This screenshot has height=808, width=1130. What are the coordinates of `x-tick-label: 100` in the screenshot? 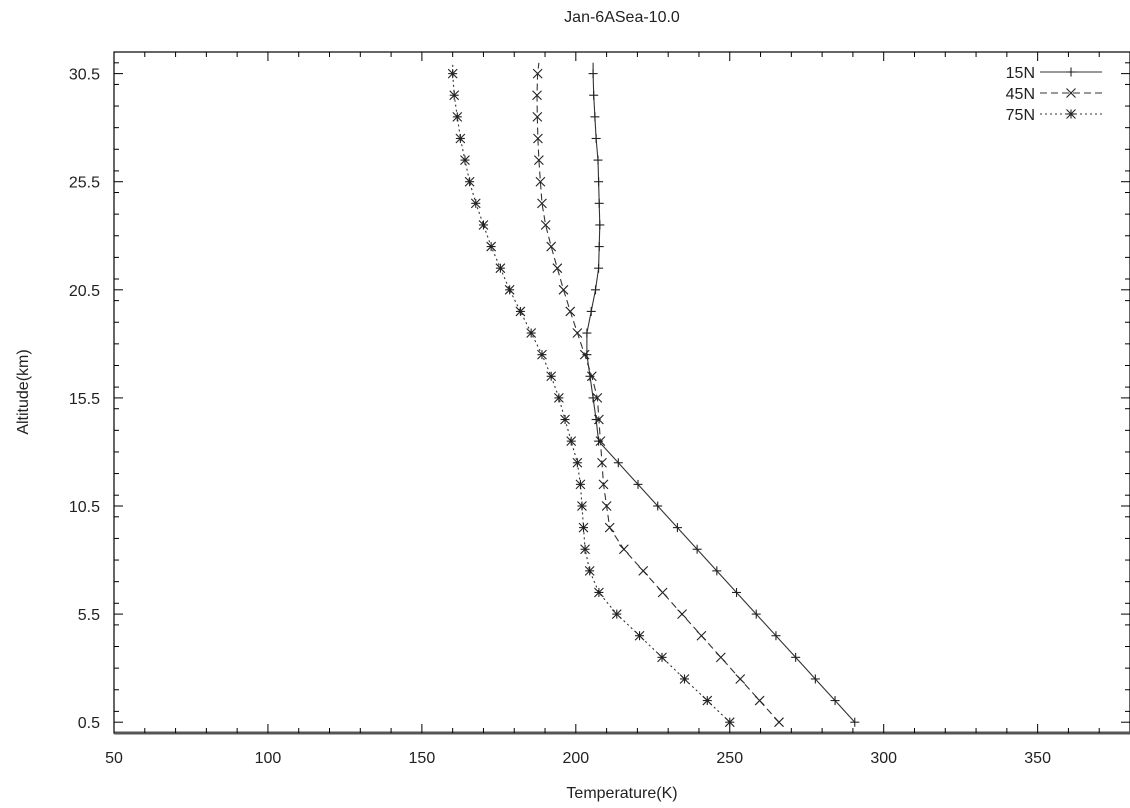 It's located at (268, 758).